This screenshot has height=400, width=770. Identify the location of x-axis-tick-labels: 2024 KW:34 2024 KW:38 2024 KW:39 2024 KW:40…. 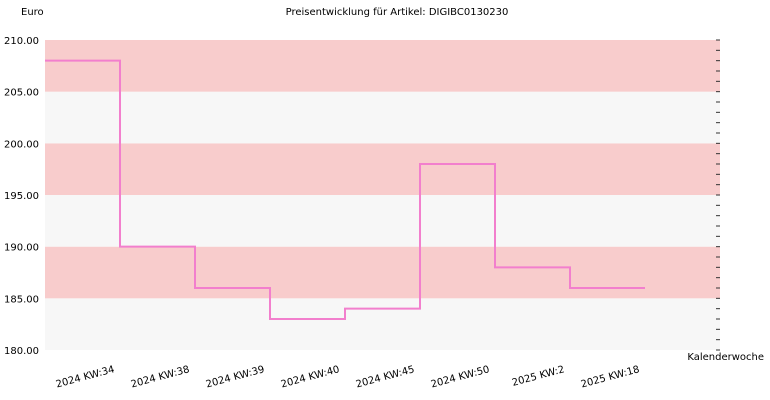
(348, 377).